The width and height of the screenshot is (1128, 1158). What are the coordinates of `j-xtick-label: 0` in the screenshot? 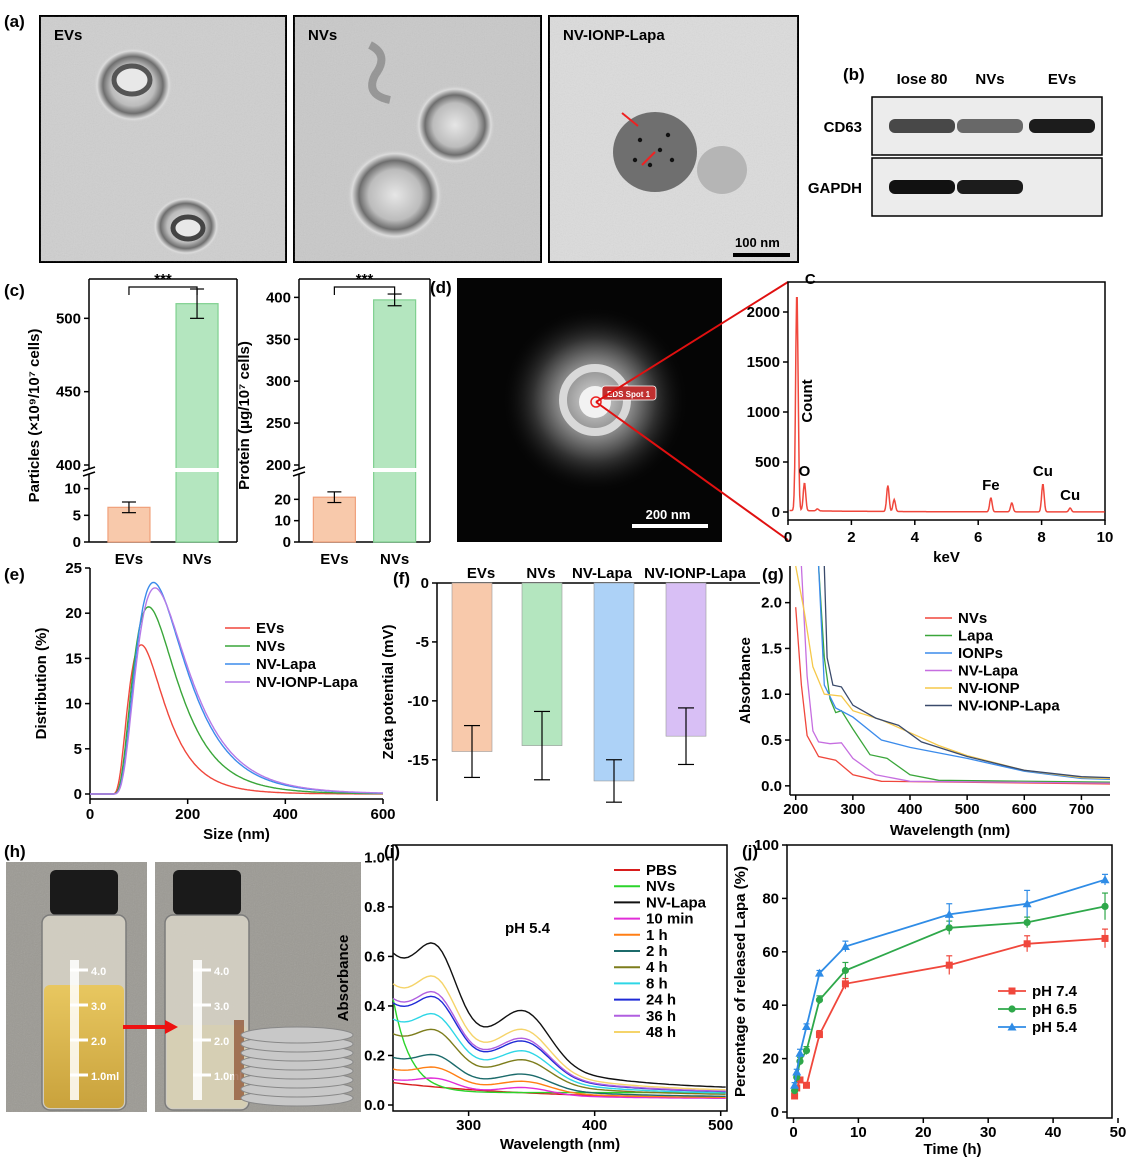 It's located at (793, 1132).